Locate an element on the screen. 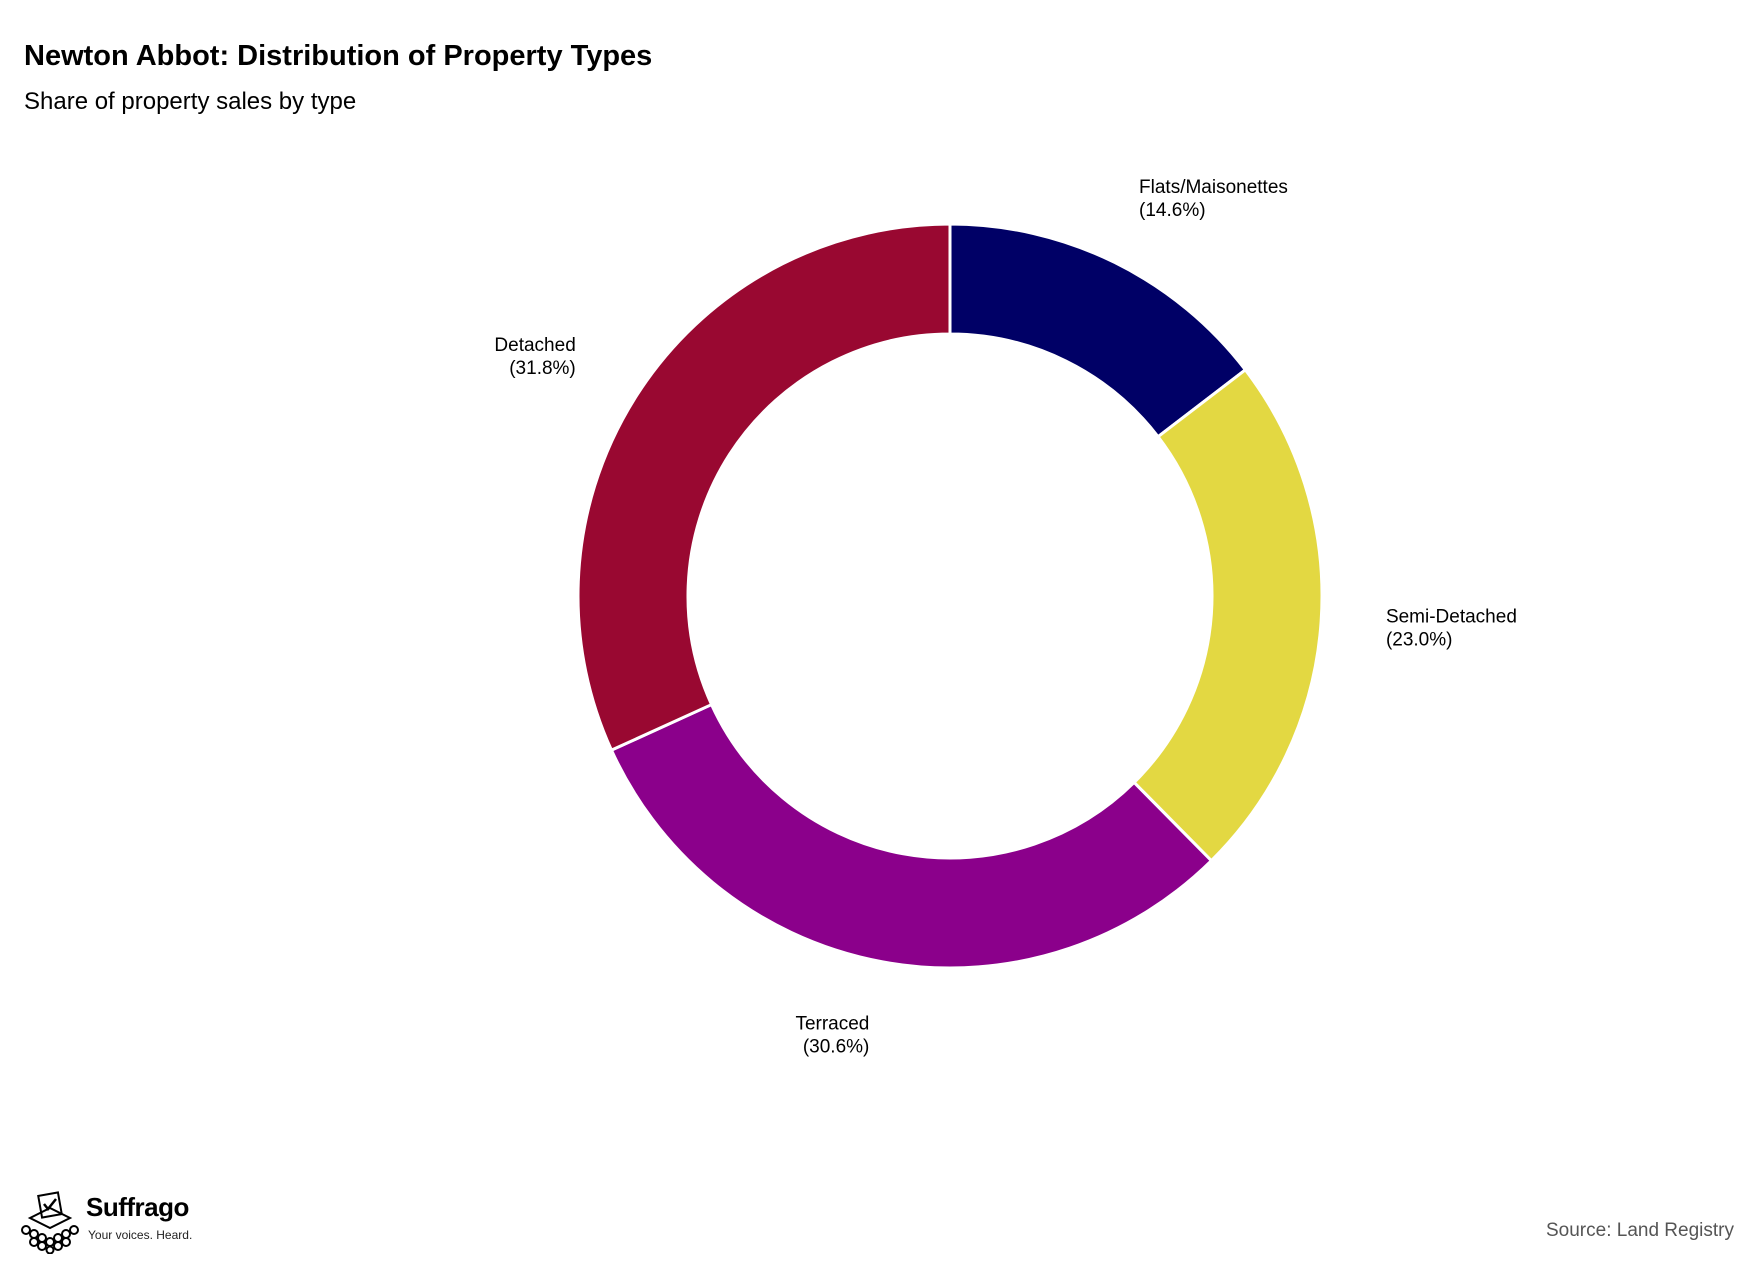 Image resolution: width=1758 pixels, height=1265 pixels. slice-label-value: (30.6%) is located at coordinates (836, 1047).